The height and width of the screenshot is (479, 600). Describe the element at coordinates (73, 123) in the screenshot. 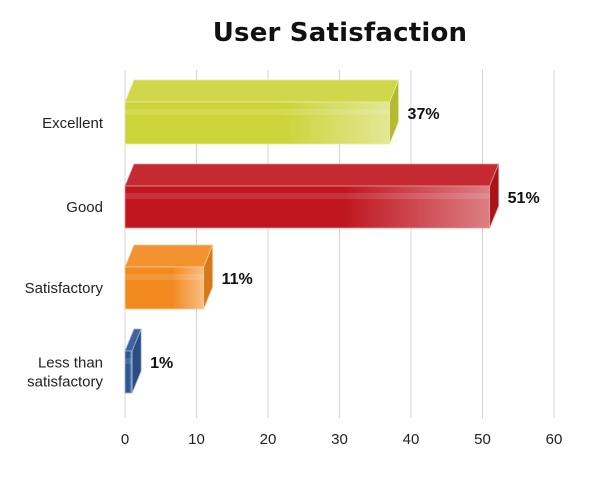

I see `category-label: Excellent` at that location.